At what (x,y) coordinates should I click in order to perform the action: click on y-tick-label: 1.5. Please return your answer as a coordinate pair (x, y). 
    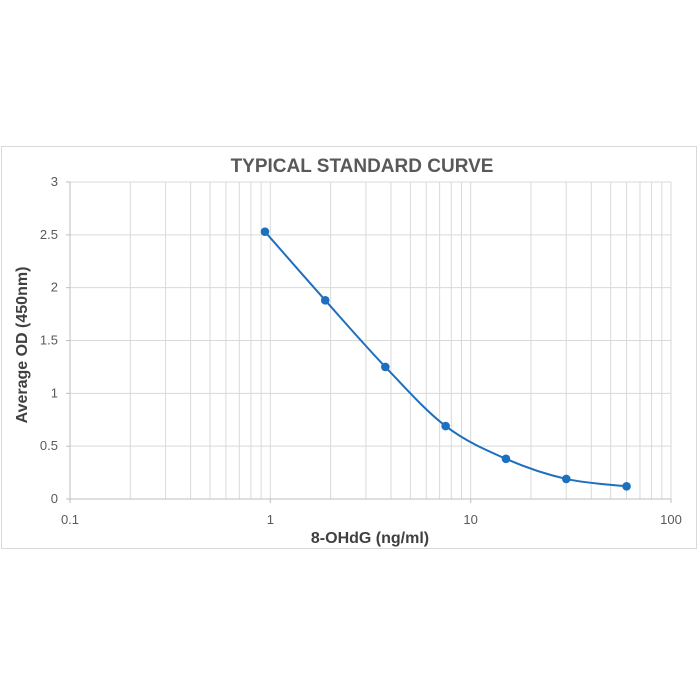
    Looking at the image, I should click on (49, 340).